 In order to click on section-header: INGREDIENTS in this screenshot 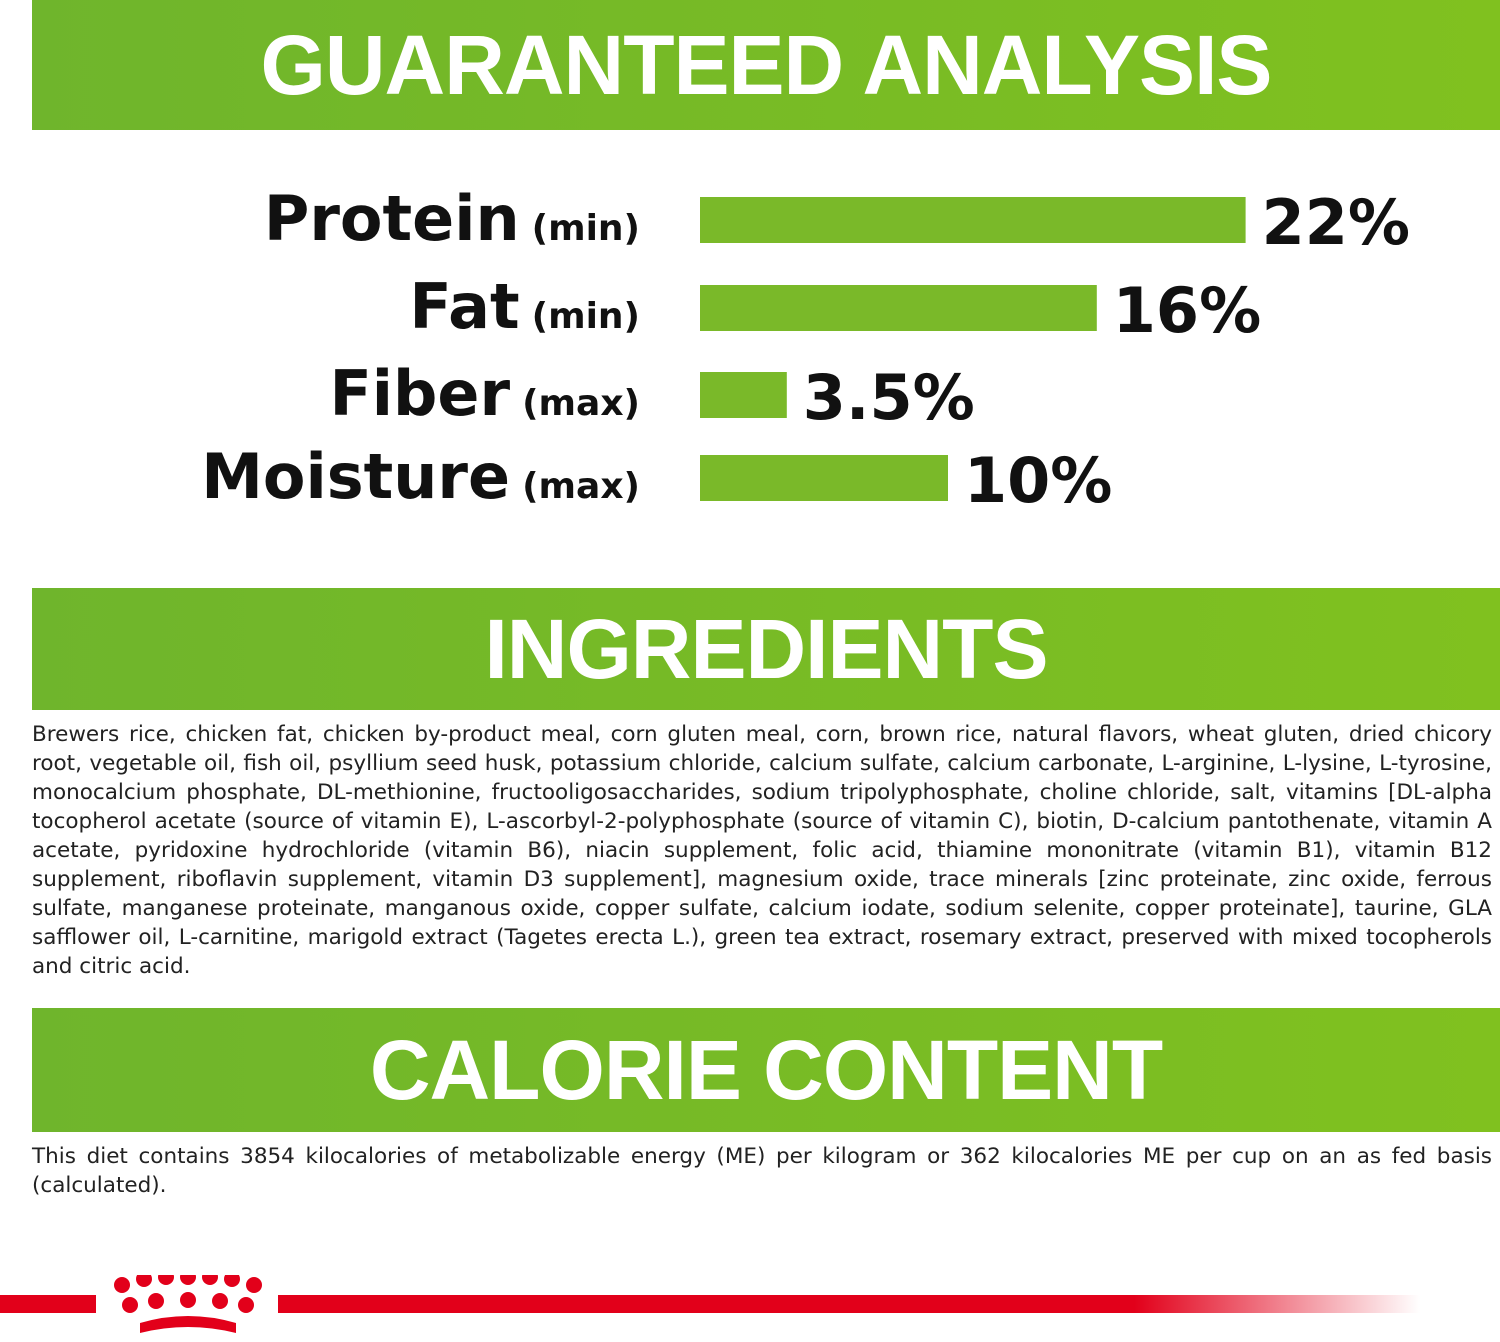, I will do `click(766, 649)`.